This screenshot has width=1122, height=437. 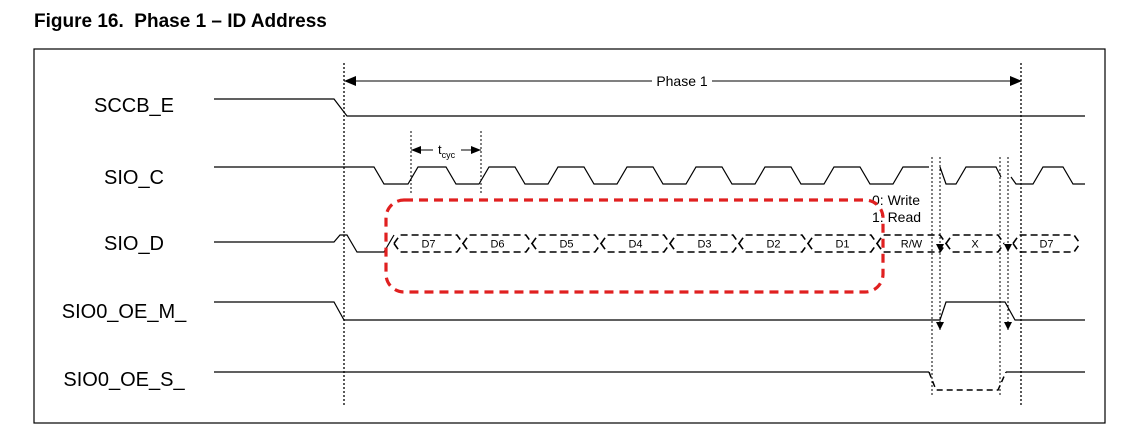 What do you see at coordinates (967, 381) in the screenshot?
I see `sio0-oe-s-slave-drive` at bounding box center [967, 381].